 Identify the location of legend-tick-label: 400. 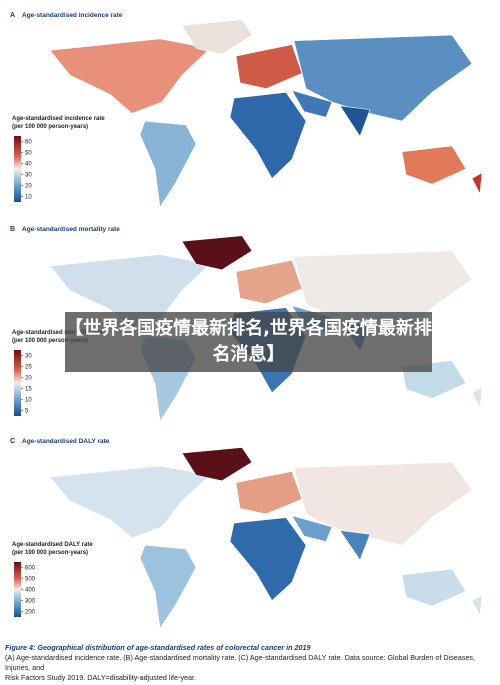
(30, 591).